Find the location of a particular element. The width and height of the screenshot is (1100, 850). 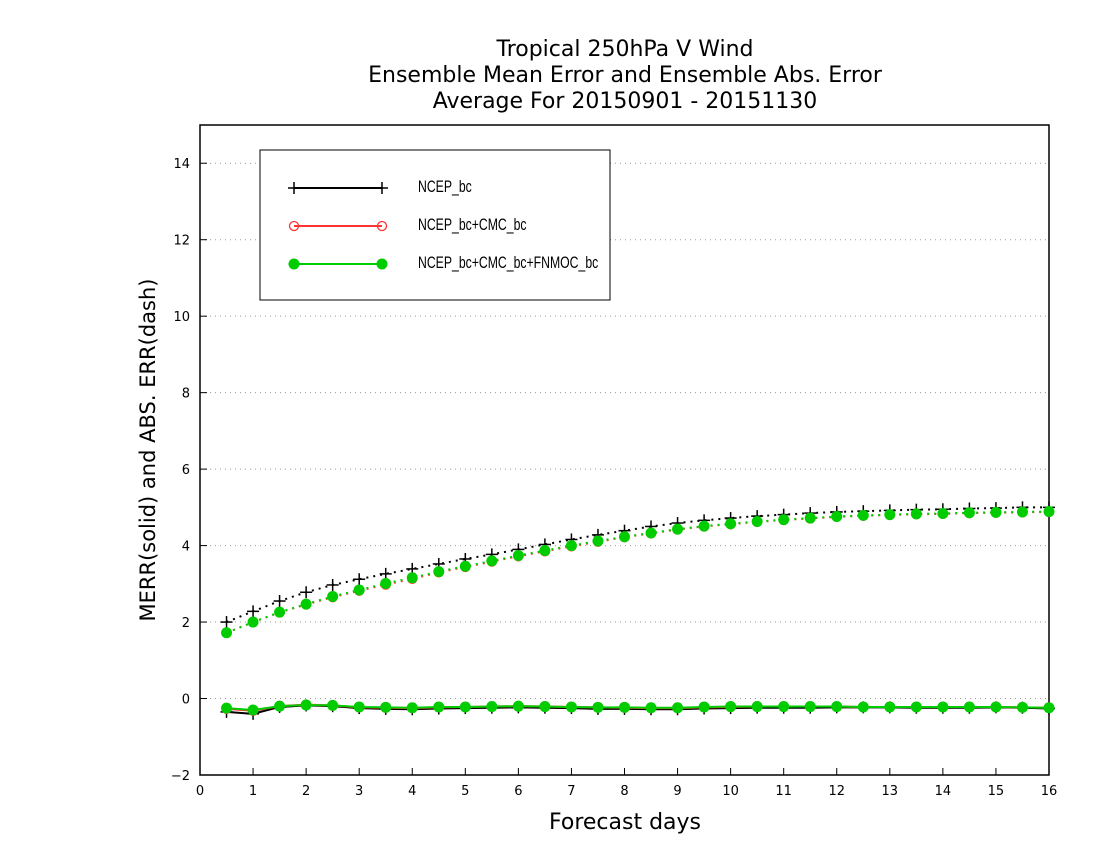

abs-err-line is located at coordinates (637, 564).